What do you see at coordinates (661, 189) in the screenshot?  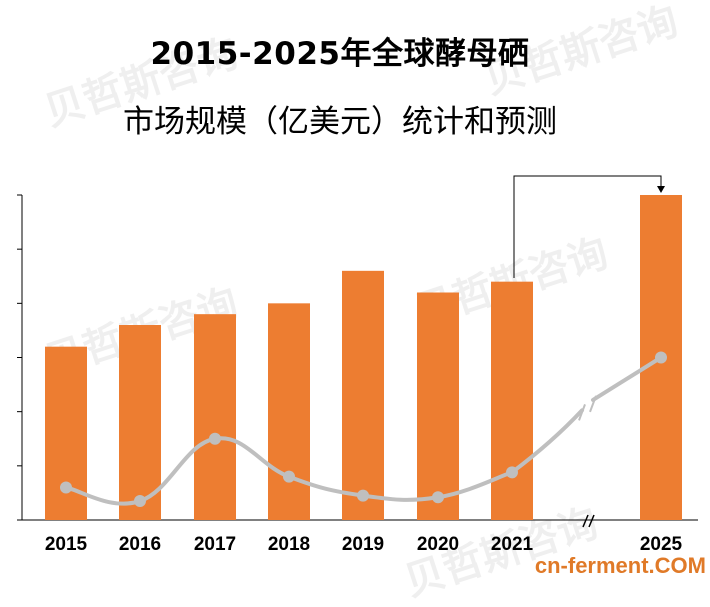 I see `annotation-arrowhead` at bounding box center [661, 189].